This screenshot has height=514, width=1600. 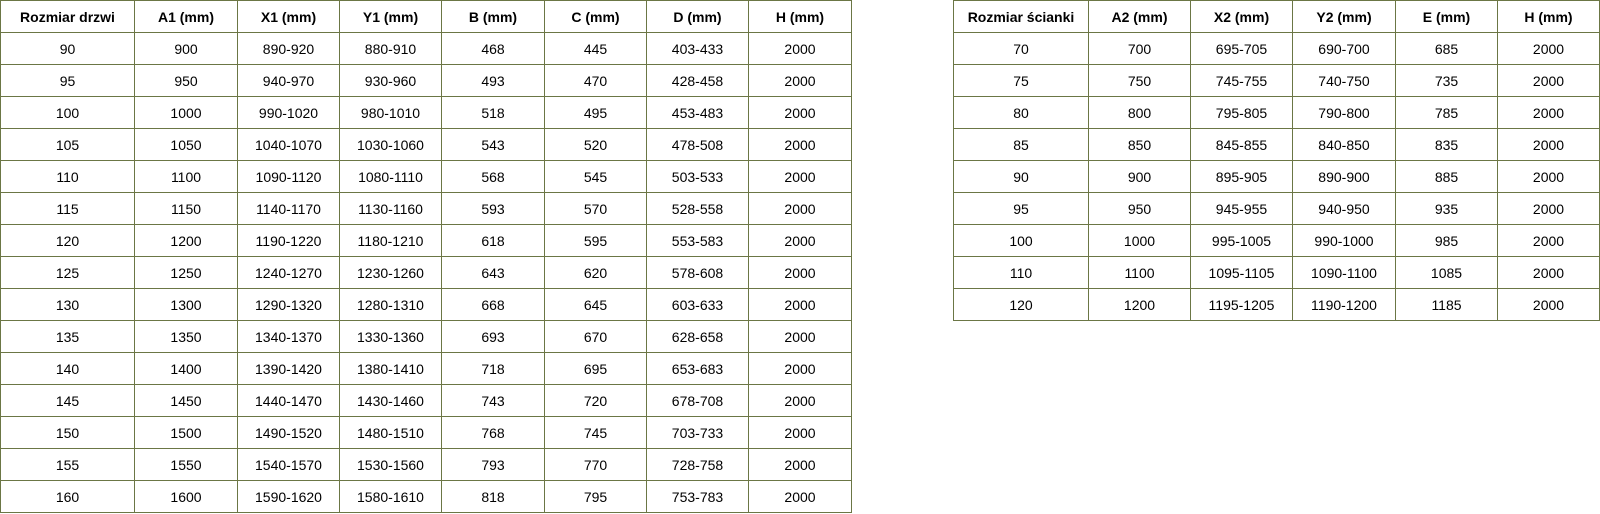 I want to click on table-cell: 745, so click(x=595, y=432).